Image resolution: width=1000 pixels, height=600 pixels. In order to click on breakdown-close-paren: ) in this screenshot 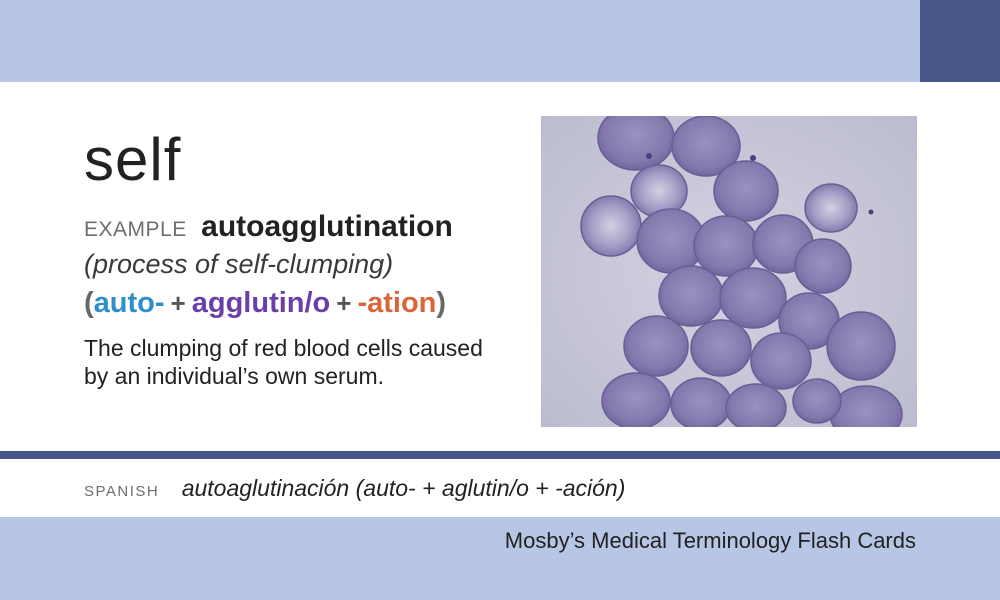, I will do `click(441, 303)`.